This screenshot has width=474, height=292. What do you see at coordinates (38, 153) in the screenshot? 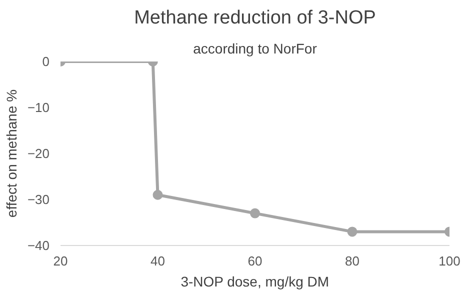
I see `y-tick-label: −20` at bounding box center [38, 153].